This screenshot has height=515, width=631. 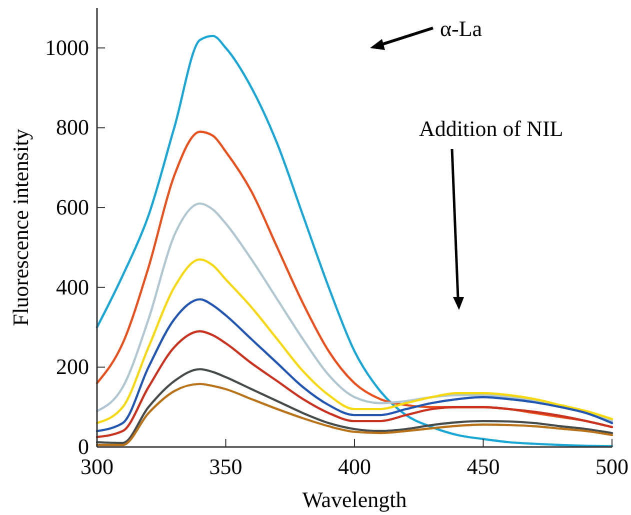 What do you see at coordinates (461, 28) in the screenshot?
I see `annotation: α-La` at bounding box center [461, 28].